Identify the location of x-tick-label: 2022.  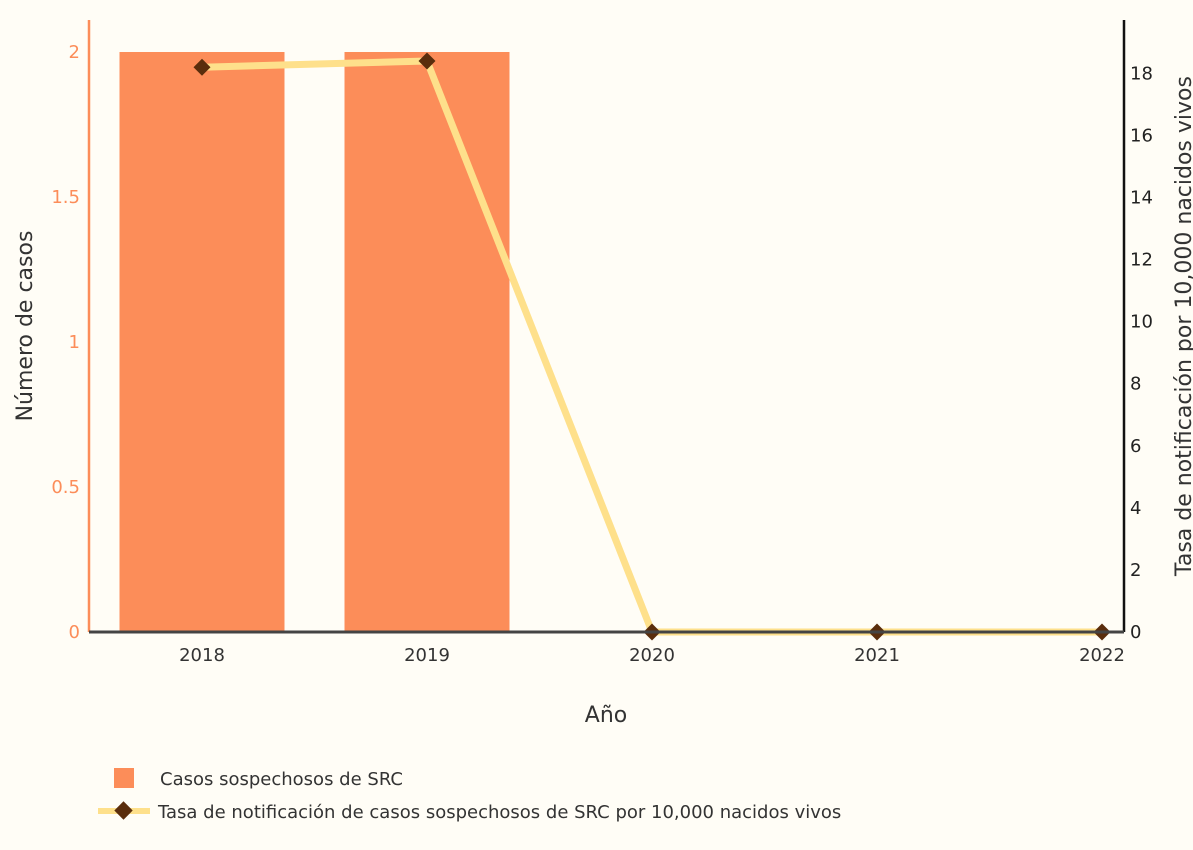
(1102, 655).